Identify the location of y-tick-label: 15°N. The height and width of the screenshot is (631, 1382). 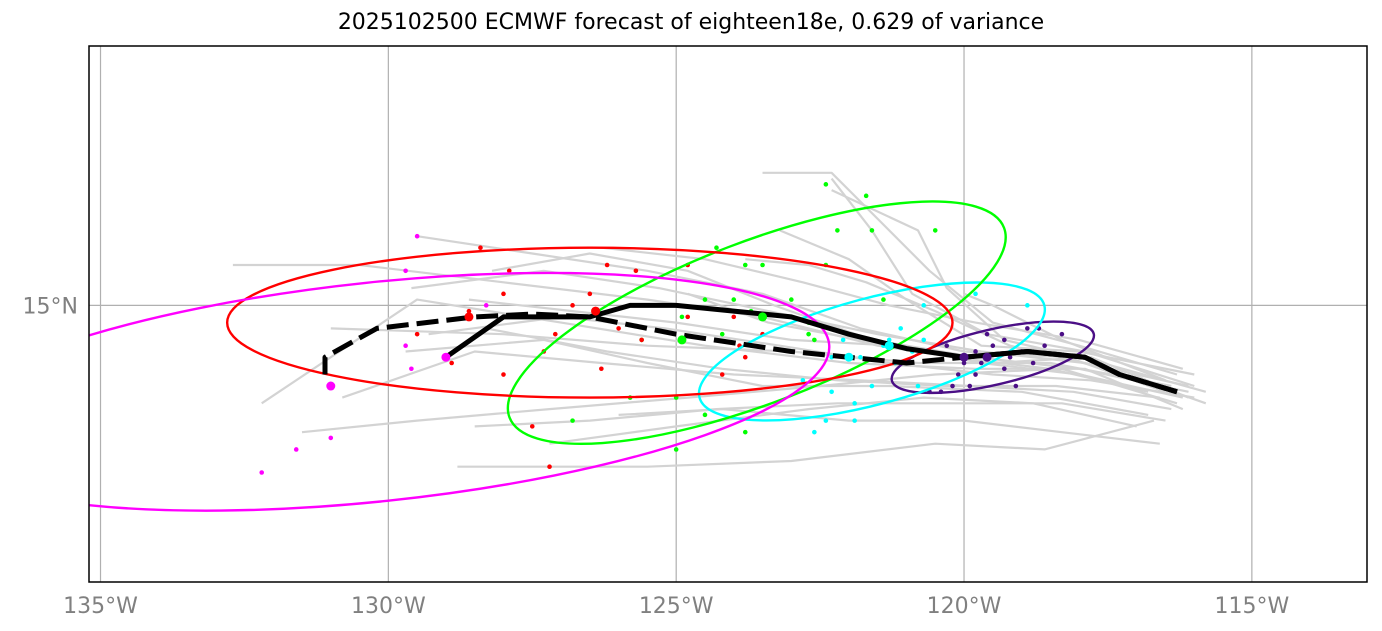
(50, 306).